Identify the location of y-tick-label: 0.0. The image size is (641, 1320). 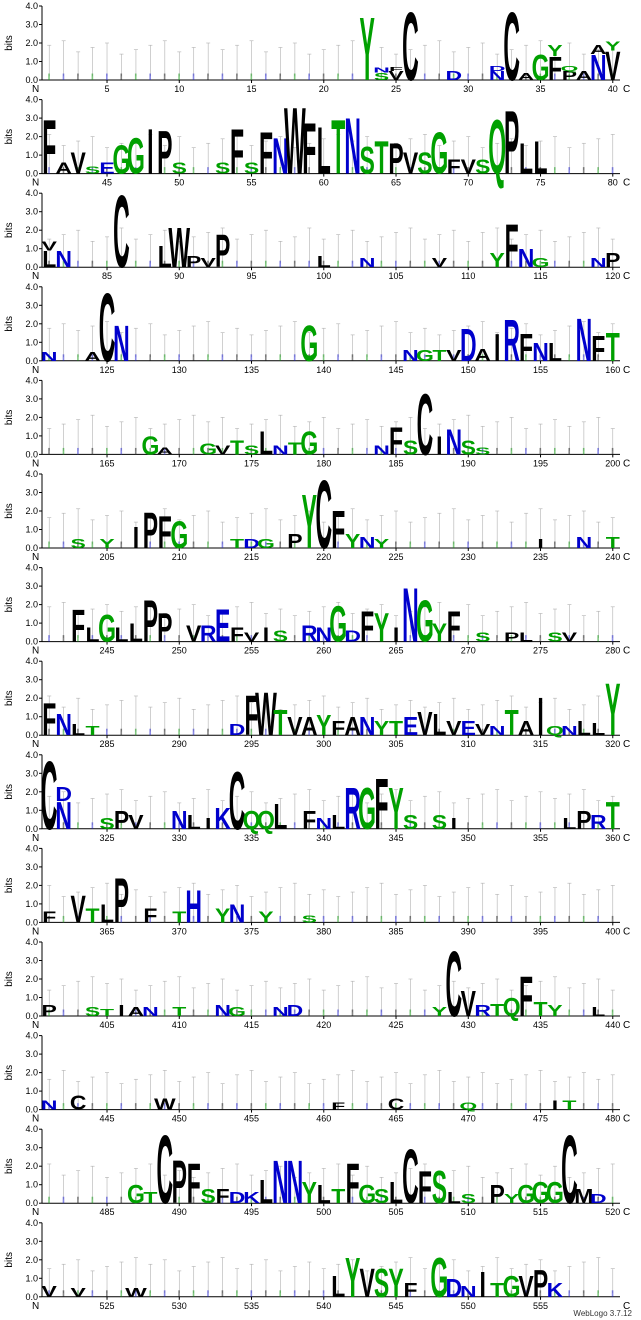
(31, 267).